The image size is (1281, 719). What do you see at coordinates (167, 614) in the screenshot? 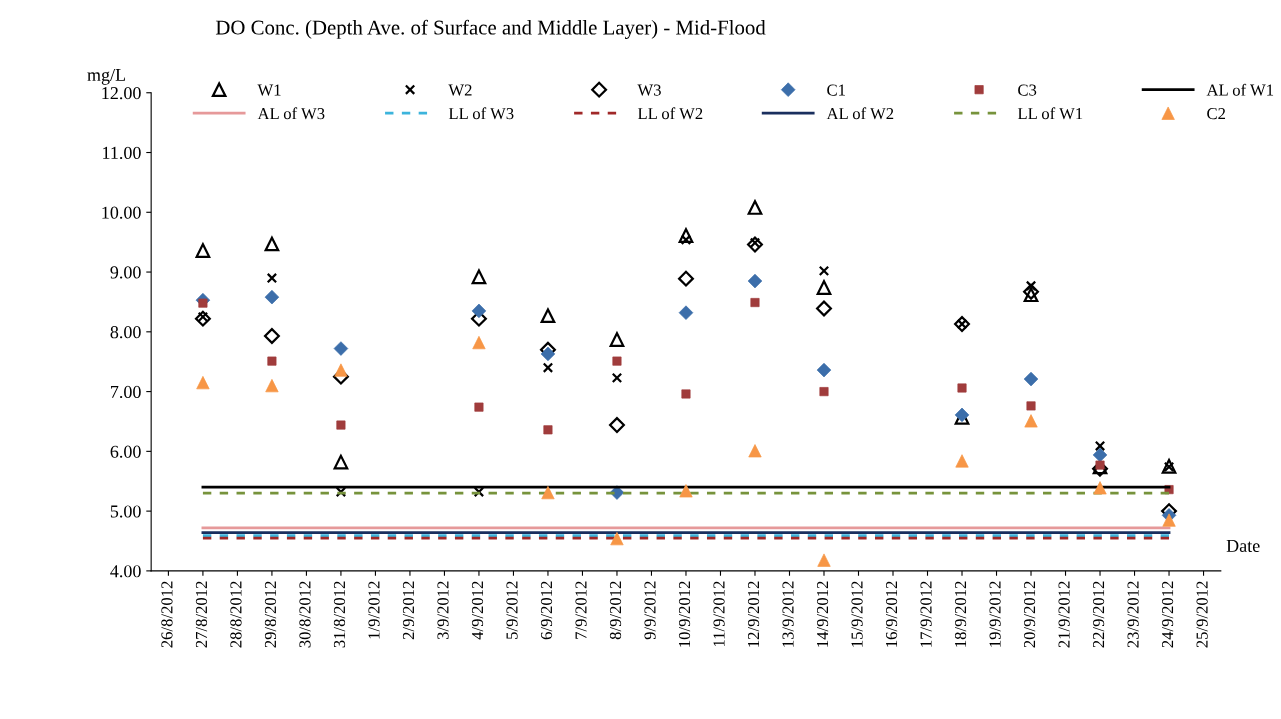
I see `x-tick-label: 26/8/2012` at bounding box center [167, 614].